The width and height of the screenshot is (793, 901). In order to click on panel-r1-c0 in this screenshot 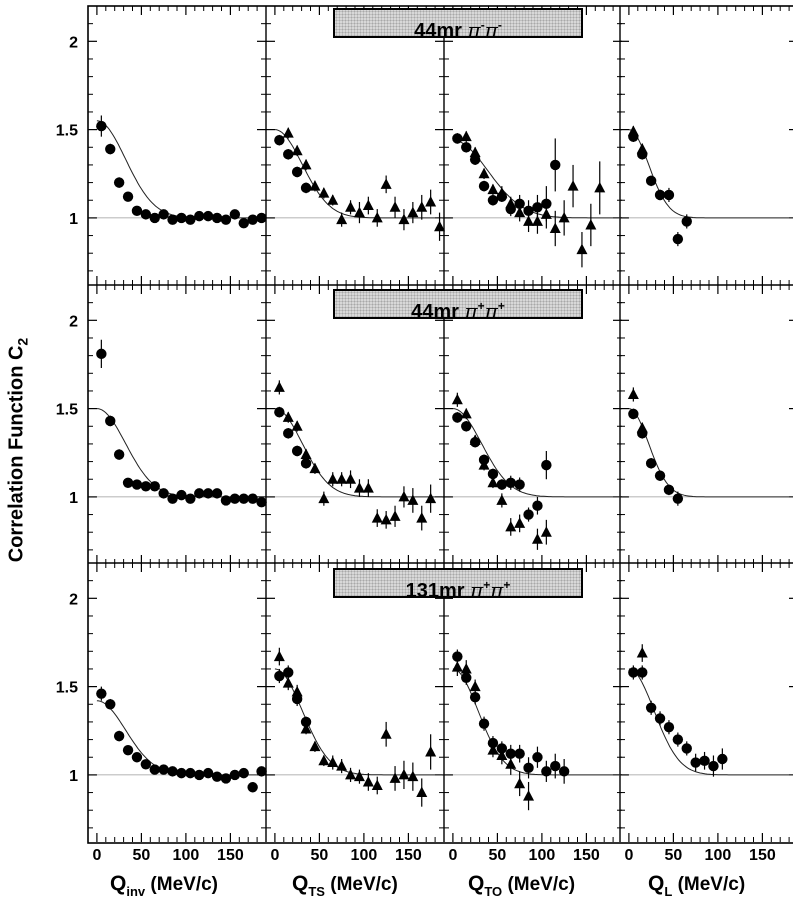, I will do `click(181, 423)`.